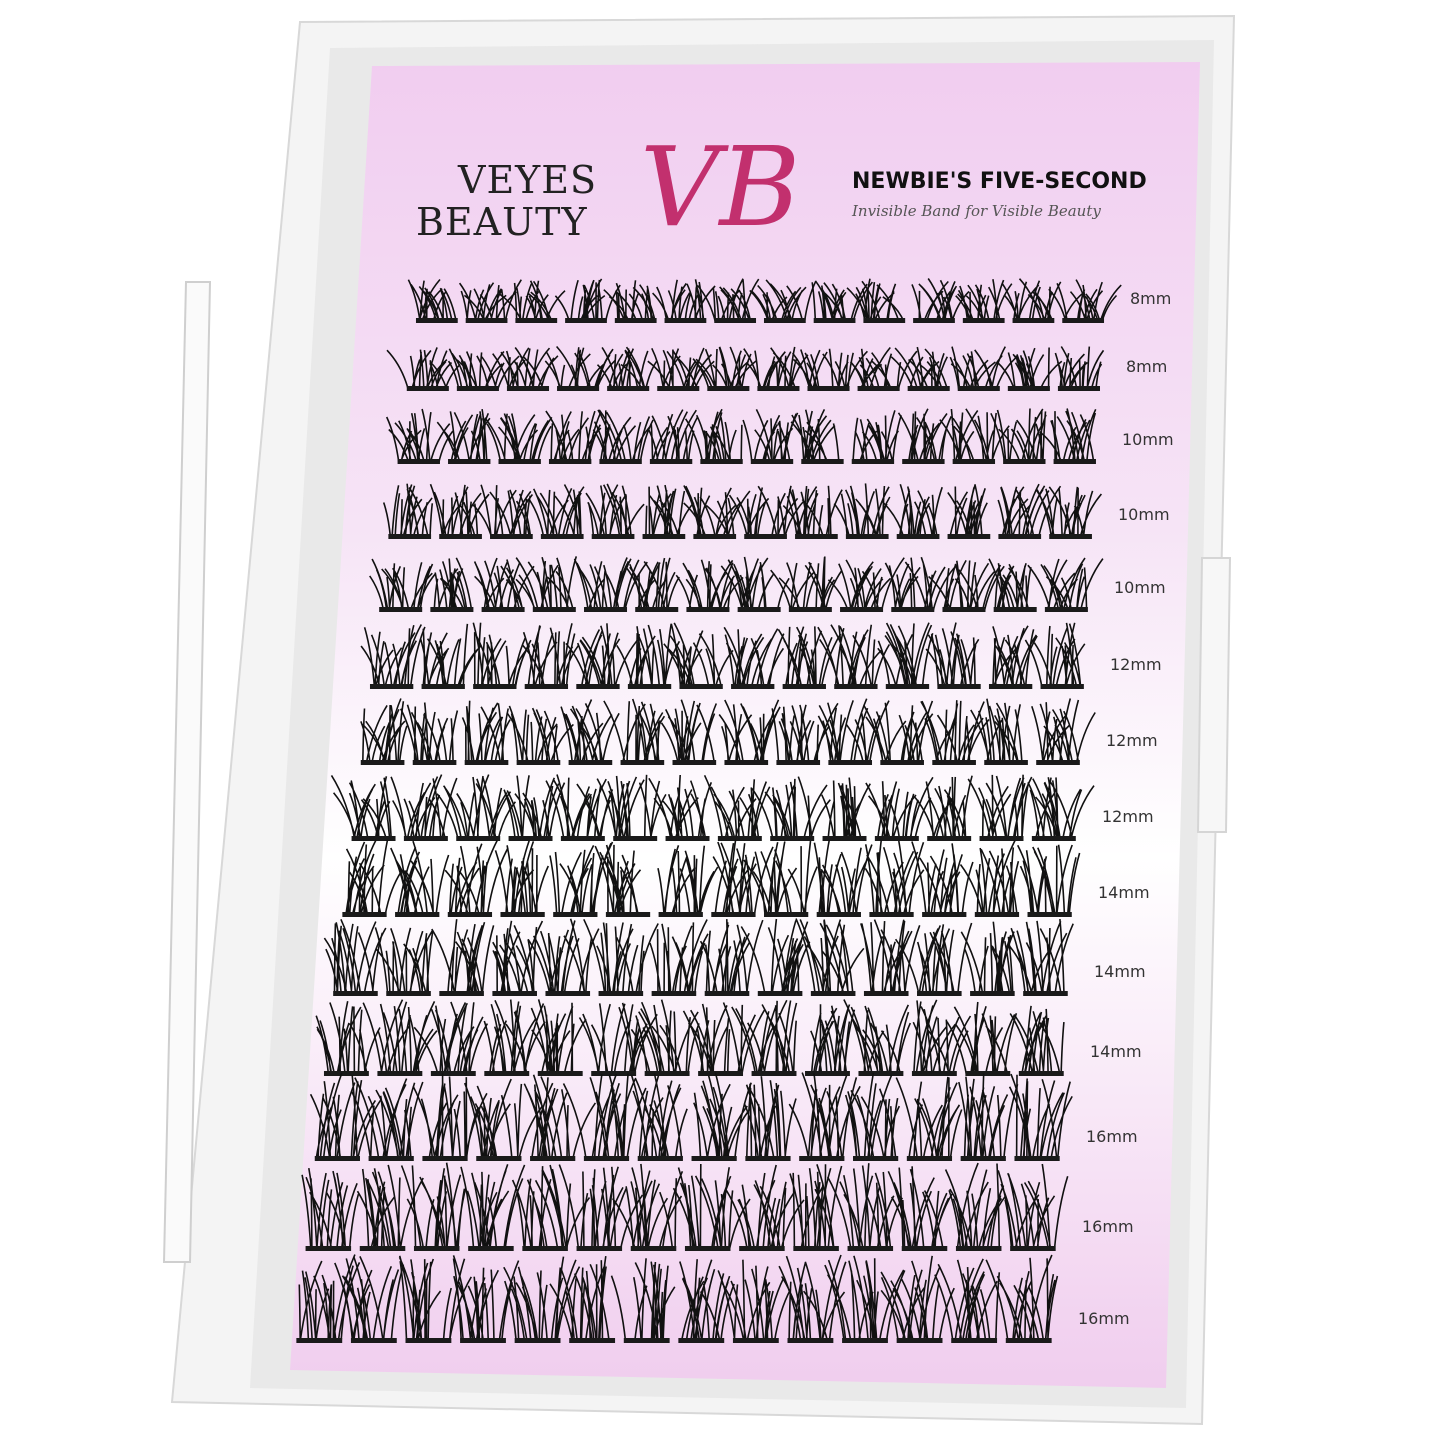  Describe the element at coordinates (1116, 1051) in the screenshot. I see `length-label: 14mm` at that location.